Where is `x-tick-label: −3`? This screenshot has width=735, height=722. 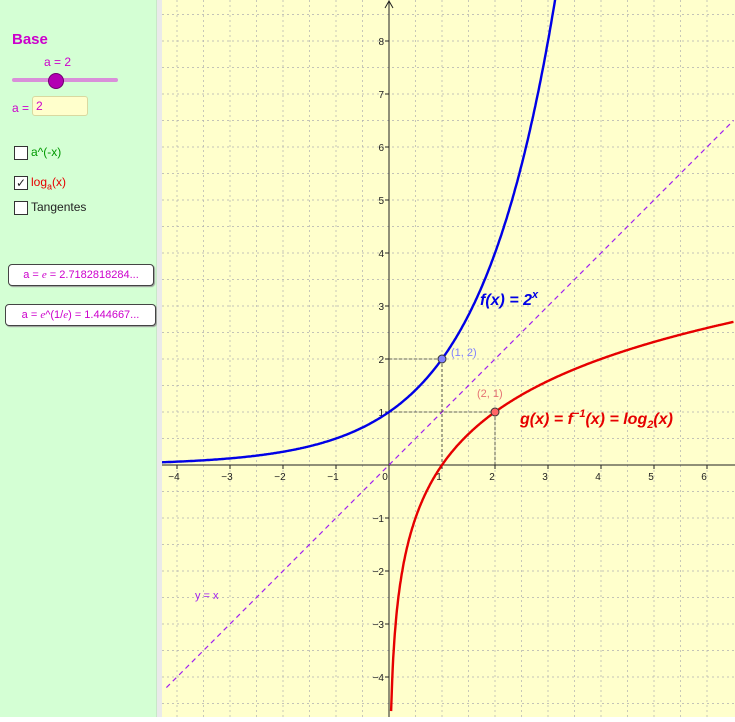
x-tick-label: −3 is located at coordinates (227, 477).